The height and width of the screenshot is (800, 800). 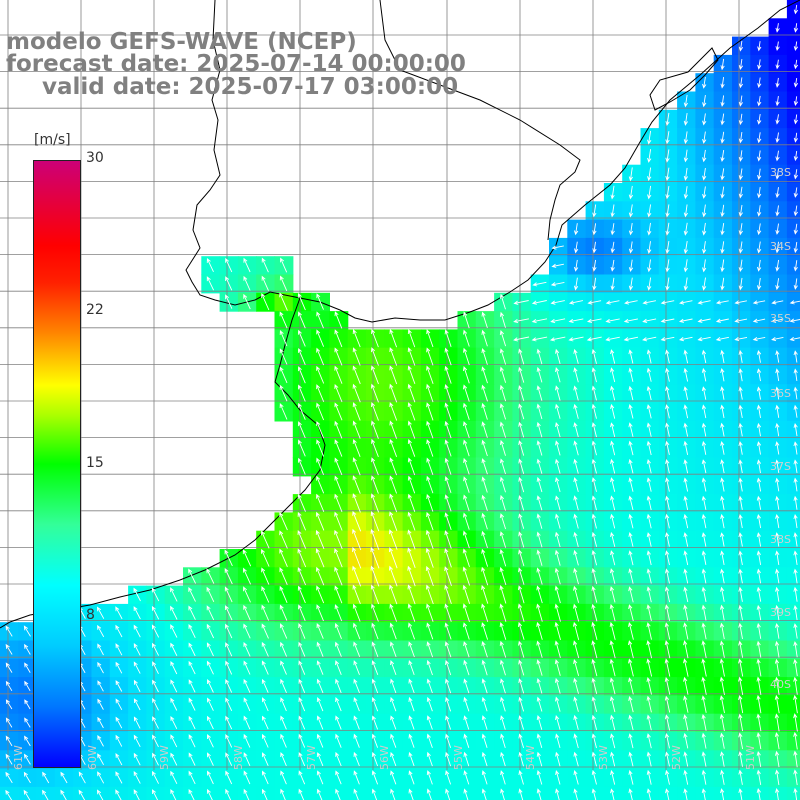 What do you see at coordinates (236, 64) in the screenshot?
I see `title-forecast-date: forecast date: 2025-07-14 00:00:00` at bounding box center [236, 64].